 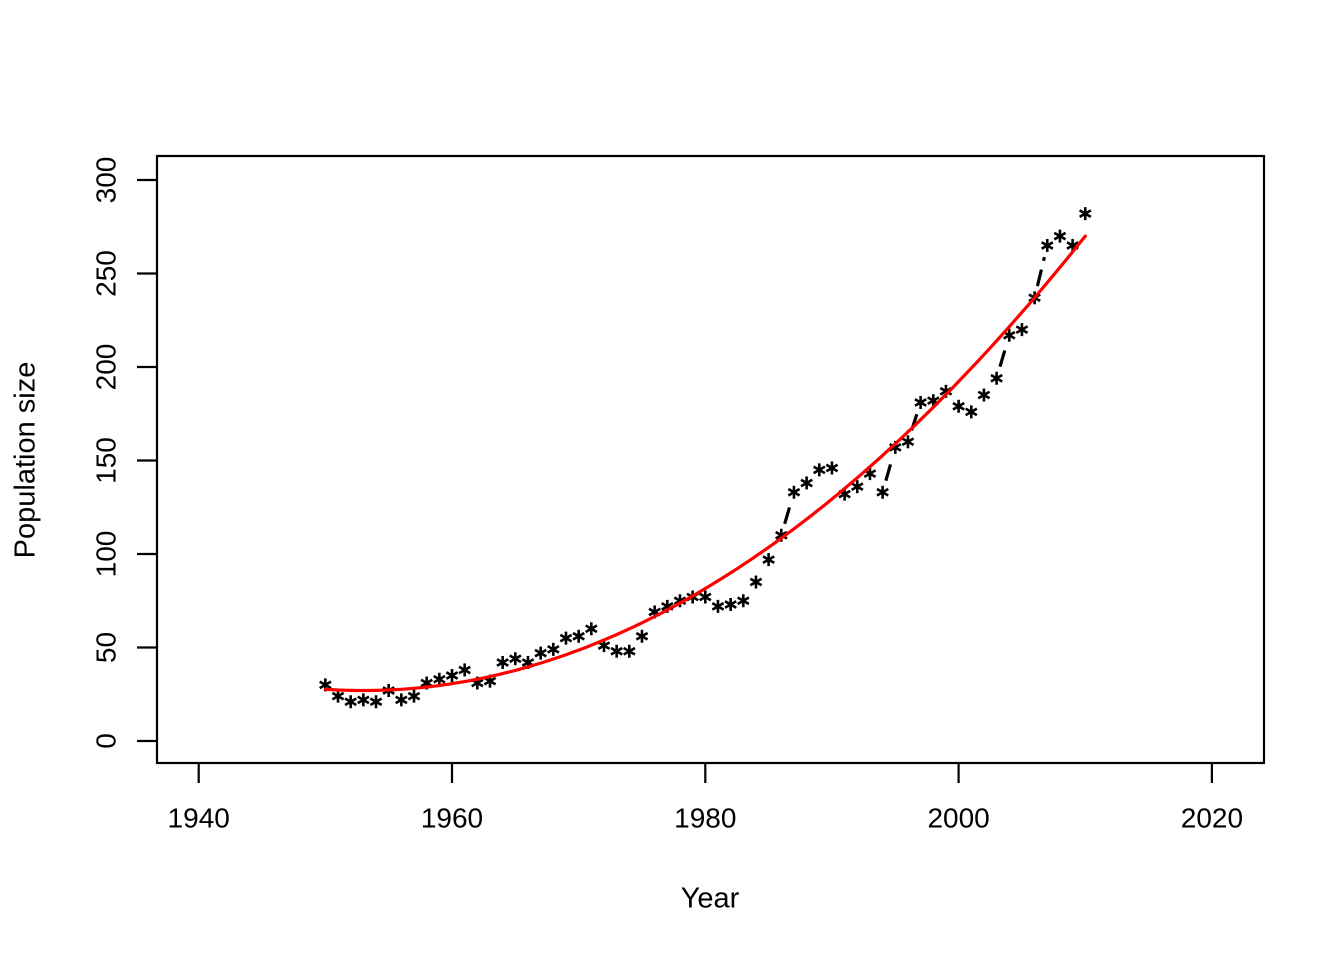 I want to click on y-tick-label: 300, so click(x=105, y=180).